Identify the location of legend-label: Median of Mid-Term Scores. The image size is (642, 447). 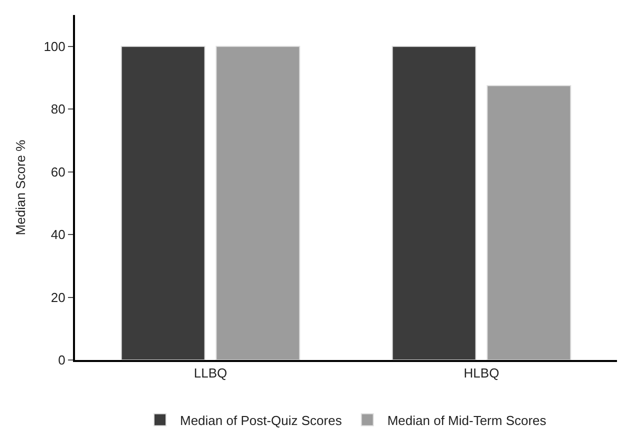
(467, 420).